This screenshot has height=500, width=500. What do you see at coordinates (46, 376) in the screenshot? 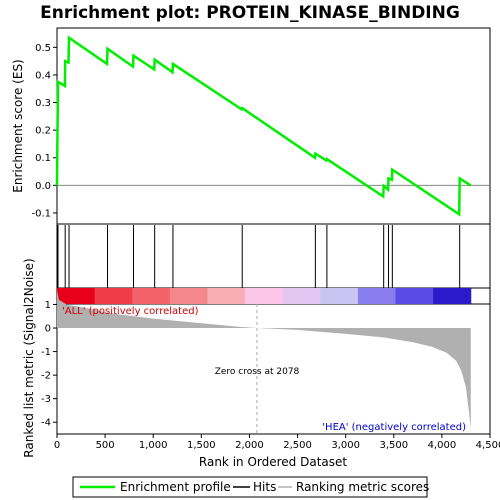
I see `metric-y-tick-label: -2` at bounding box center [46, 376].